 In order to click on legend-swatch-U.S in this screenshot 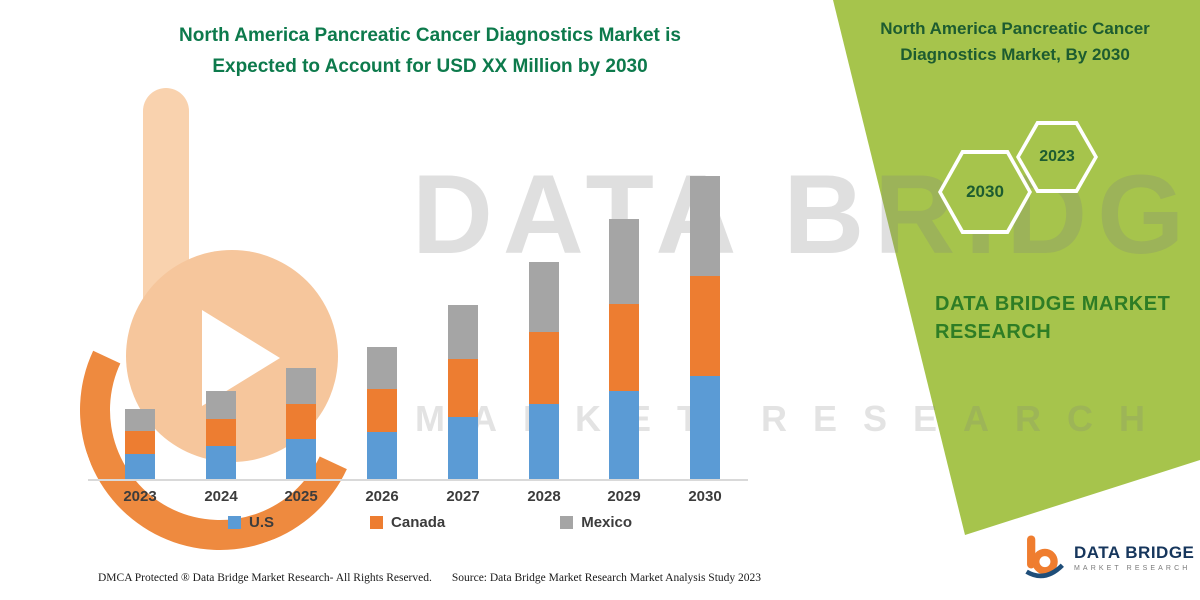, I will do `click(234, 522)`.